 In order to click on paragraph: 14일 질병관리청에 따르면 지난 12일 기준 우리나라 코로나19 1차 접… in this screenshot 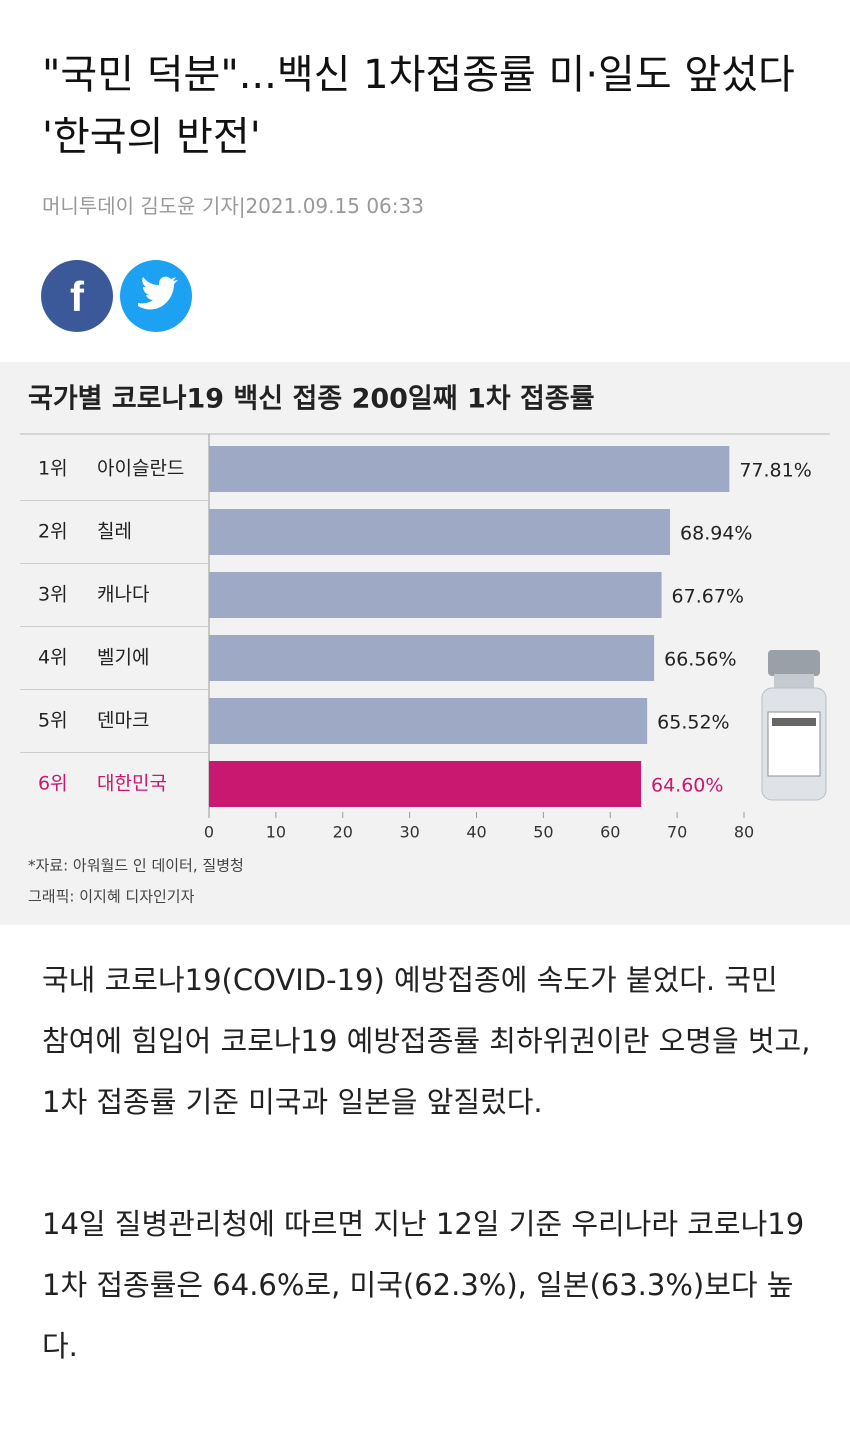, I will do `click(423, 1285)`.